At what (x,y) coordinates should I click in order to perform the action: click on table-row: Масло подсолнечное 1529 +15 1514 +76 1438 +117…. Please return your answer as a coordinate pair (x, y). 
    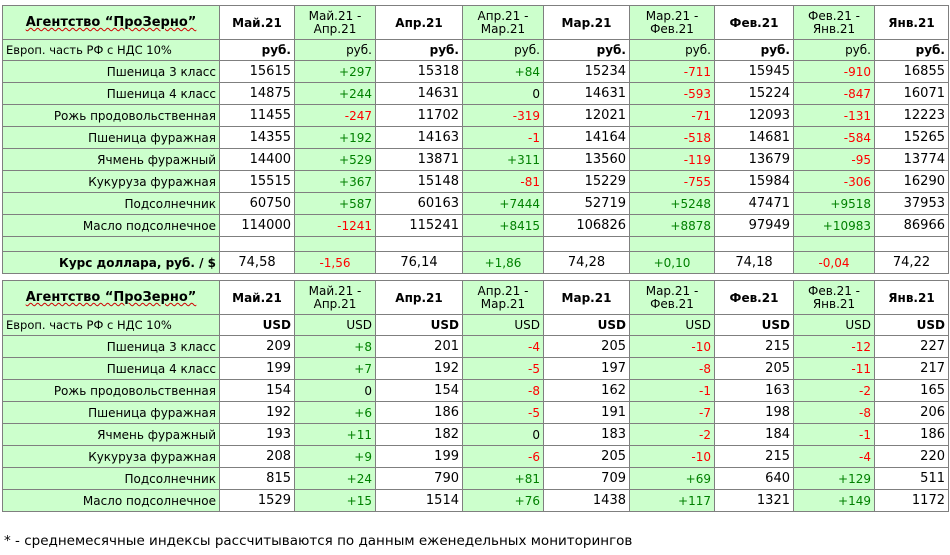
    Looking at the image, I should click on (475, 500).